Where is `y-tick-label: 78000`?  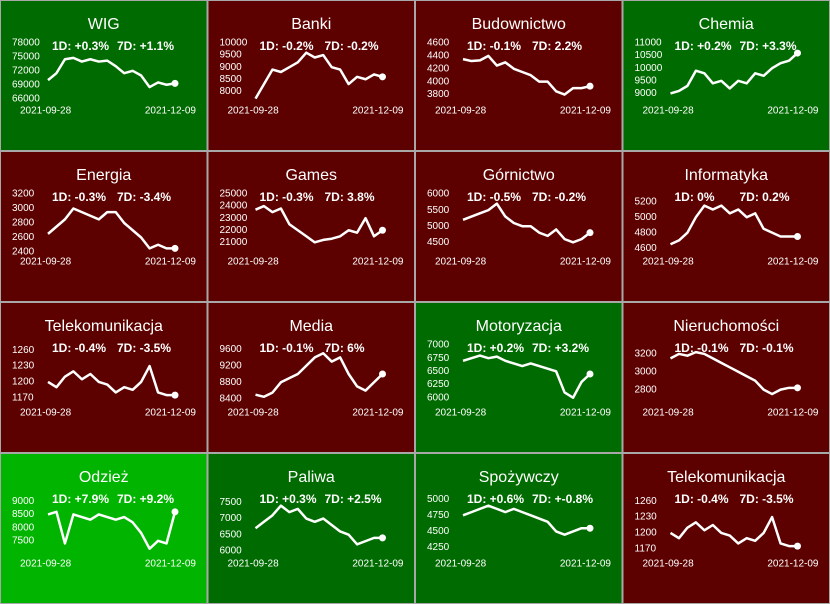 y-tick-label: 78000 is located at coordinates (26, 43).